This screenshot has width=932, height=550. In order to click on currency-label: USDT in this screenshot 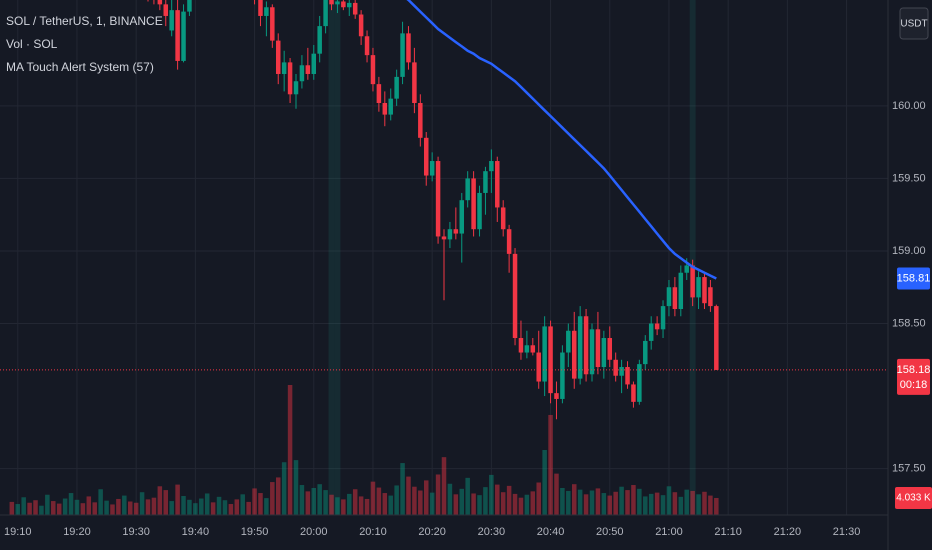, I will do `click(913, 24)`.